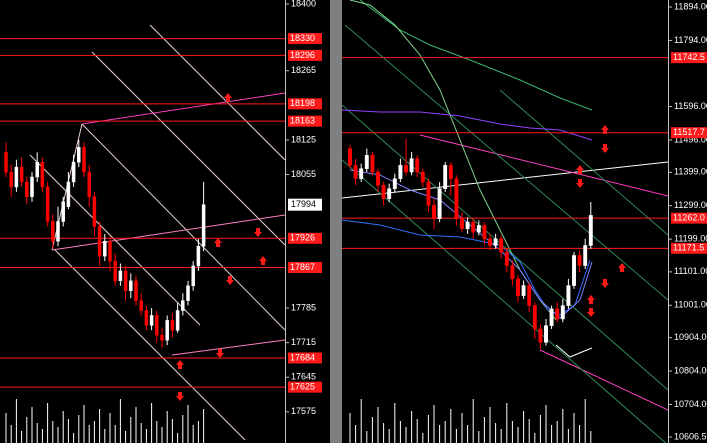  What do you see at coordinates (302, 357) in the screenshot?
I see `level-label: 17684` at bounding box center [302, 357].